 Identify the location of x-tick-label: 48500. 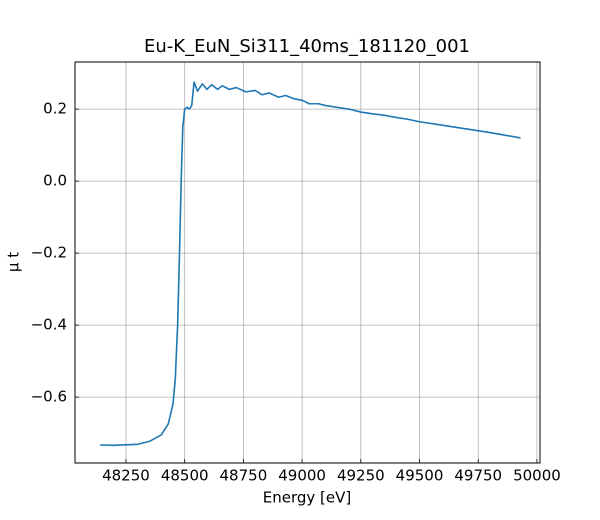
(185, 476).